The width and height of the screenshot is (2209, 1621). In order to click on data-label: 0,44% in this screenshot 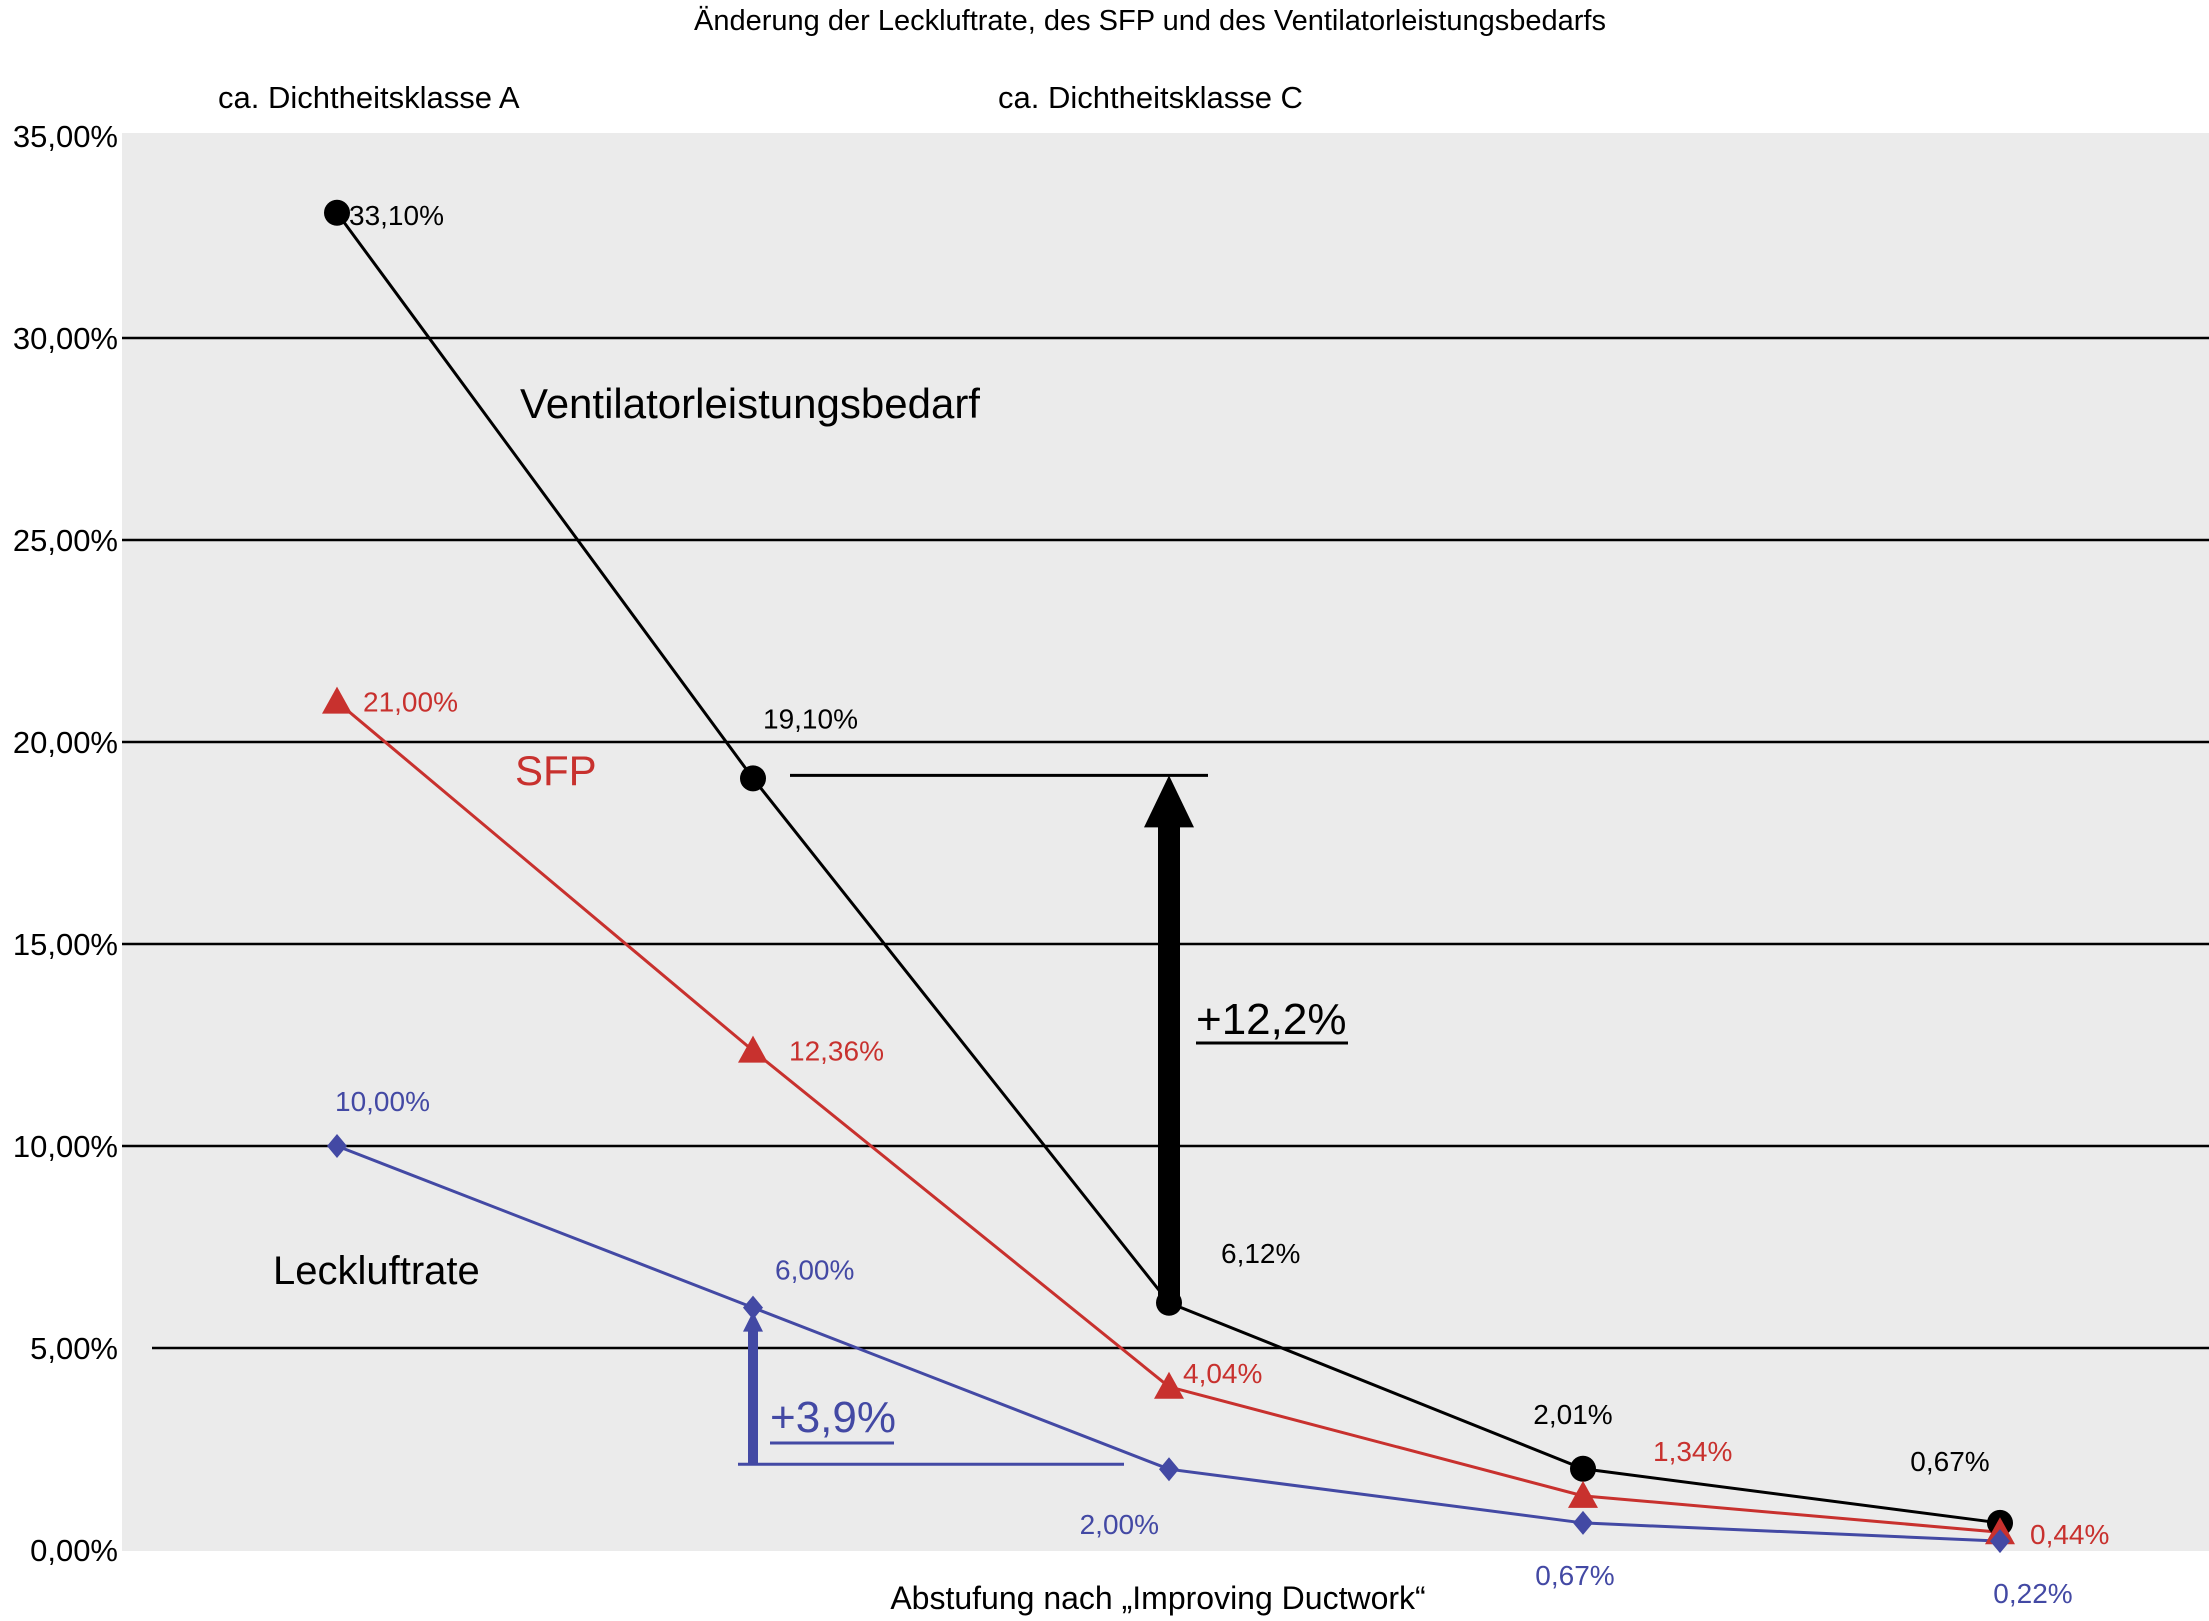, I will do `click(2069, 1534)`.